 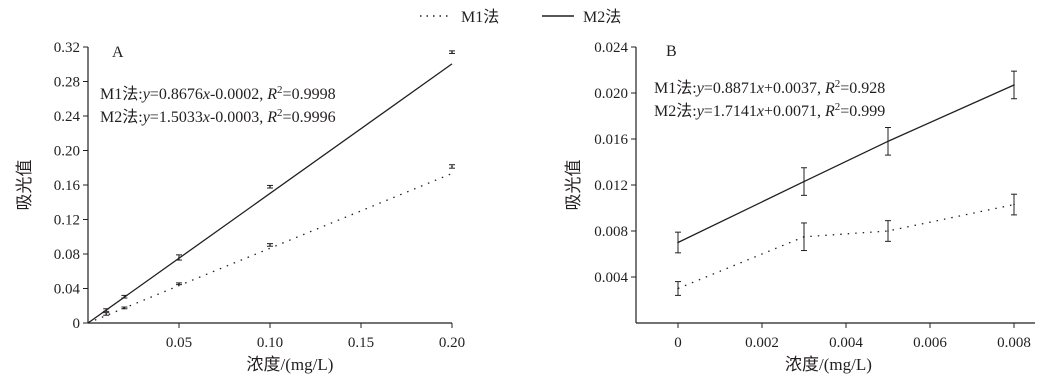 I want to click on equation-slope: =0.8676, so click(x=176, y=94).